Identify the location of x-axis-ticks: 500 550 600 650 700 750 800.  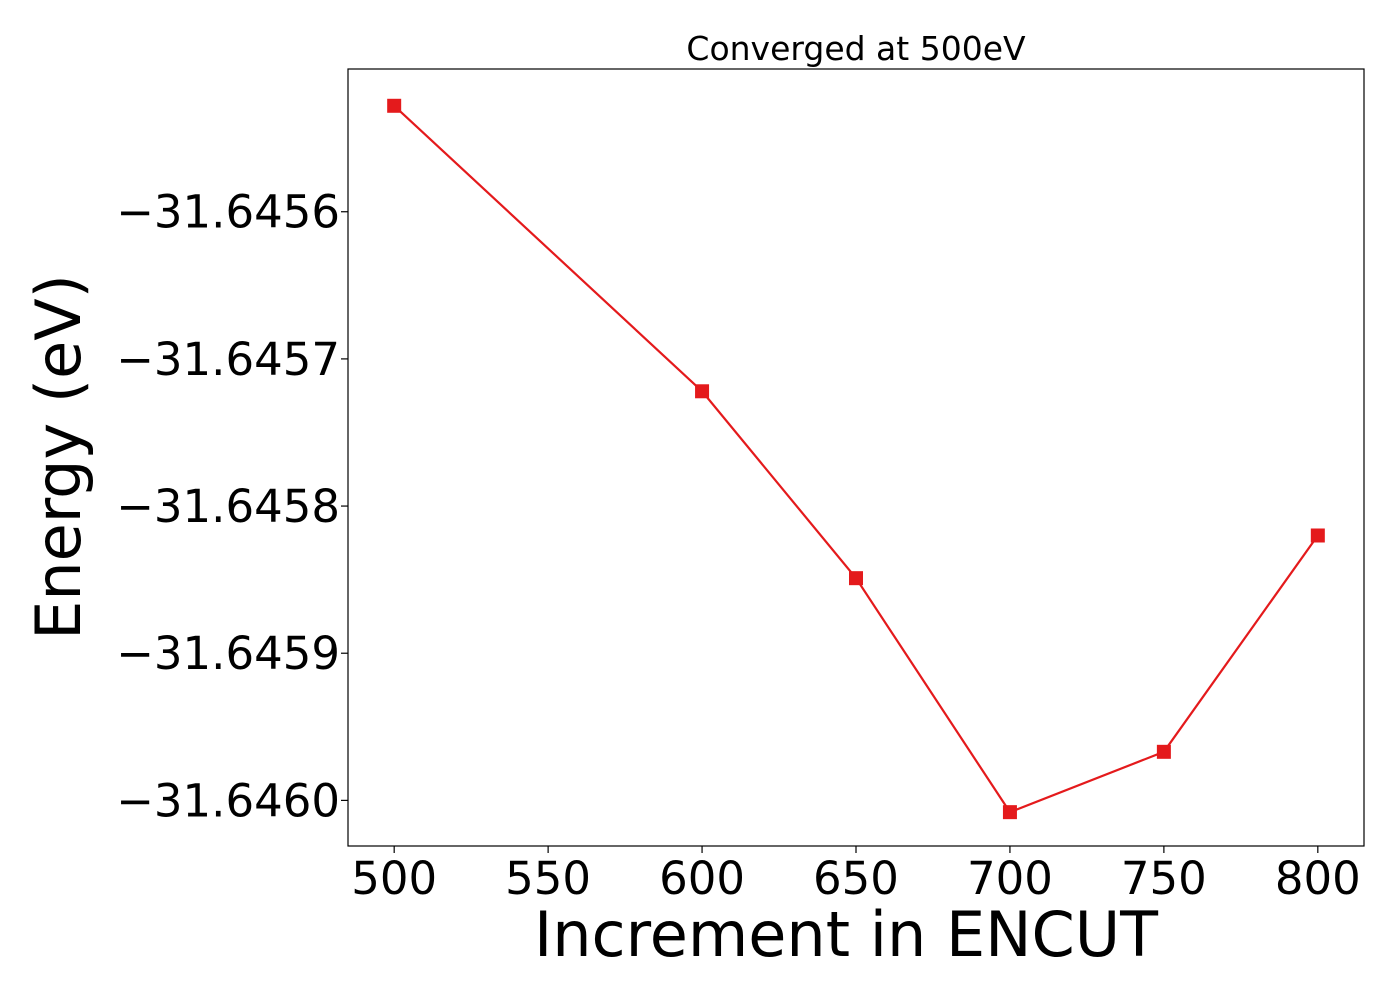
(856, 875).